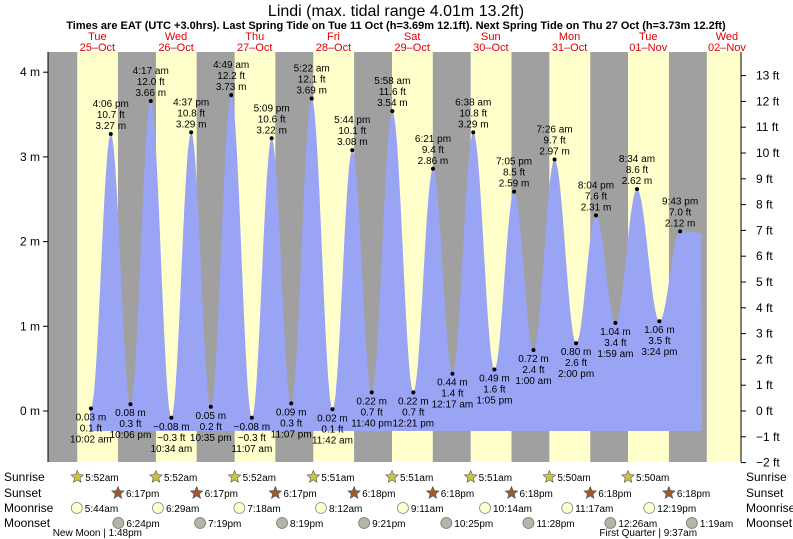  What do you see at coordinates (473, 113) in the screenshot?
I see `high-tide-feet-label: 10.8 ft` at bounding box center [473, 113].